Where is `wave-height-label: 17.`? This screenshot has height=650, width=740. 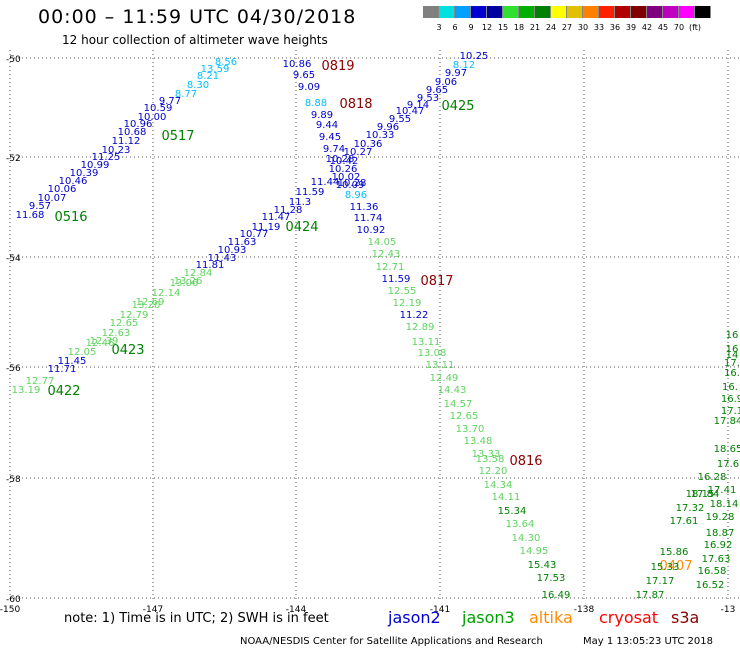
wave-height-label: 17. is located at coordinates (732, 363).